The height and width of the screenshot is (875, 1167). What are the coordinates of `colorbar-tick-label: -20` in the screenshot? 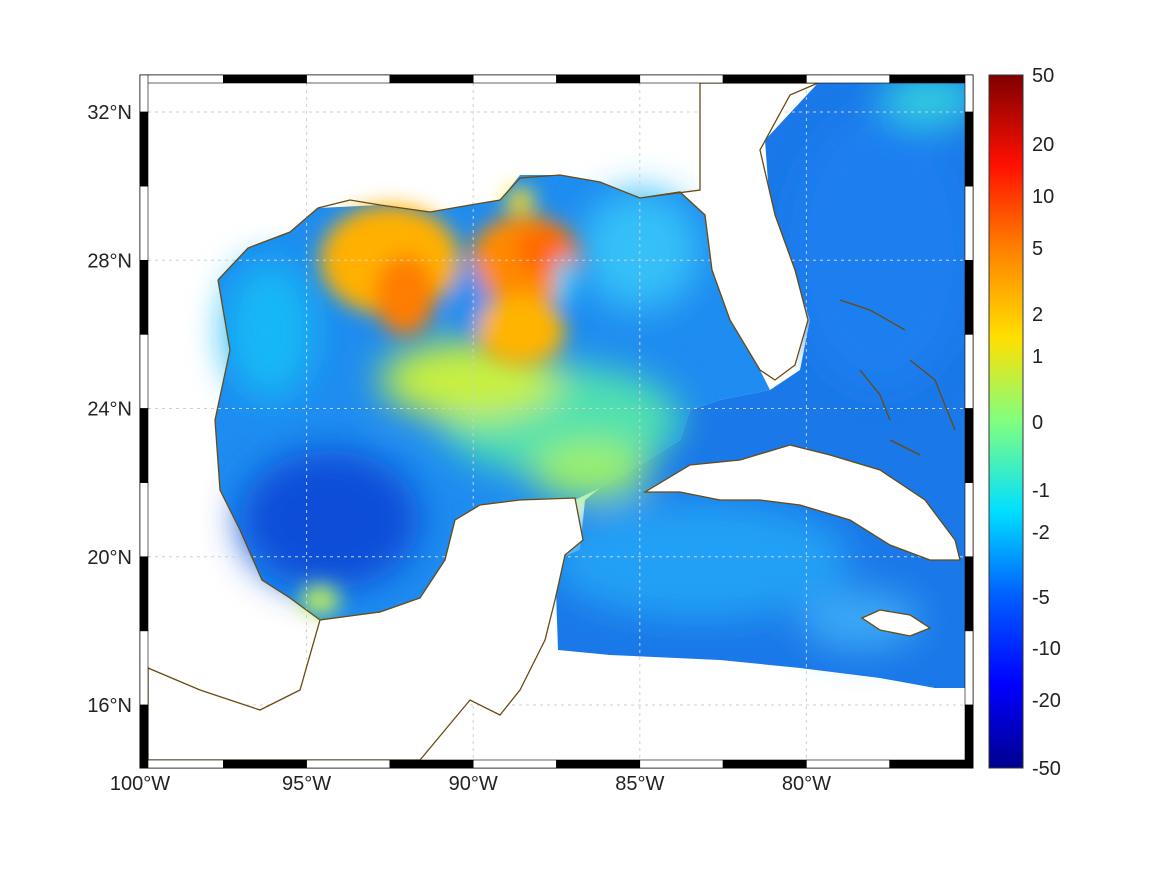 It's located at (1046, 701).